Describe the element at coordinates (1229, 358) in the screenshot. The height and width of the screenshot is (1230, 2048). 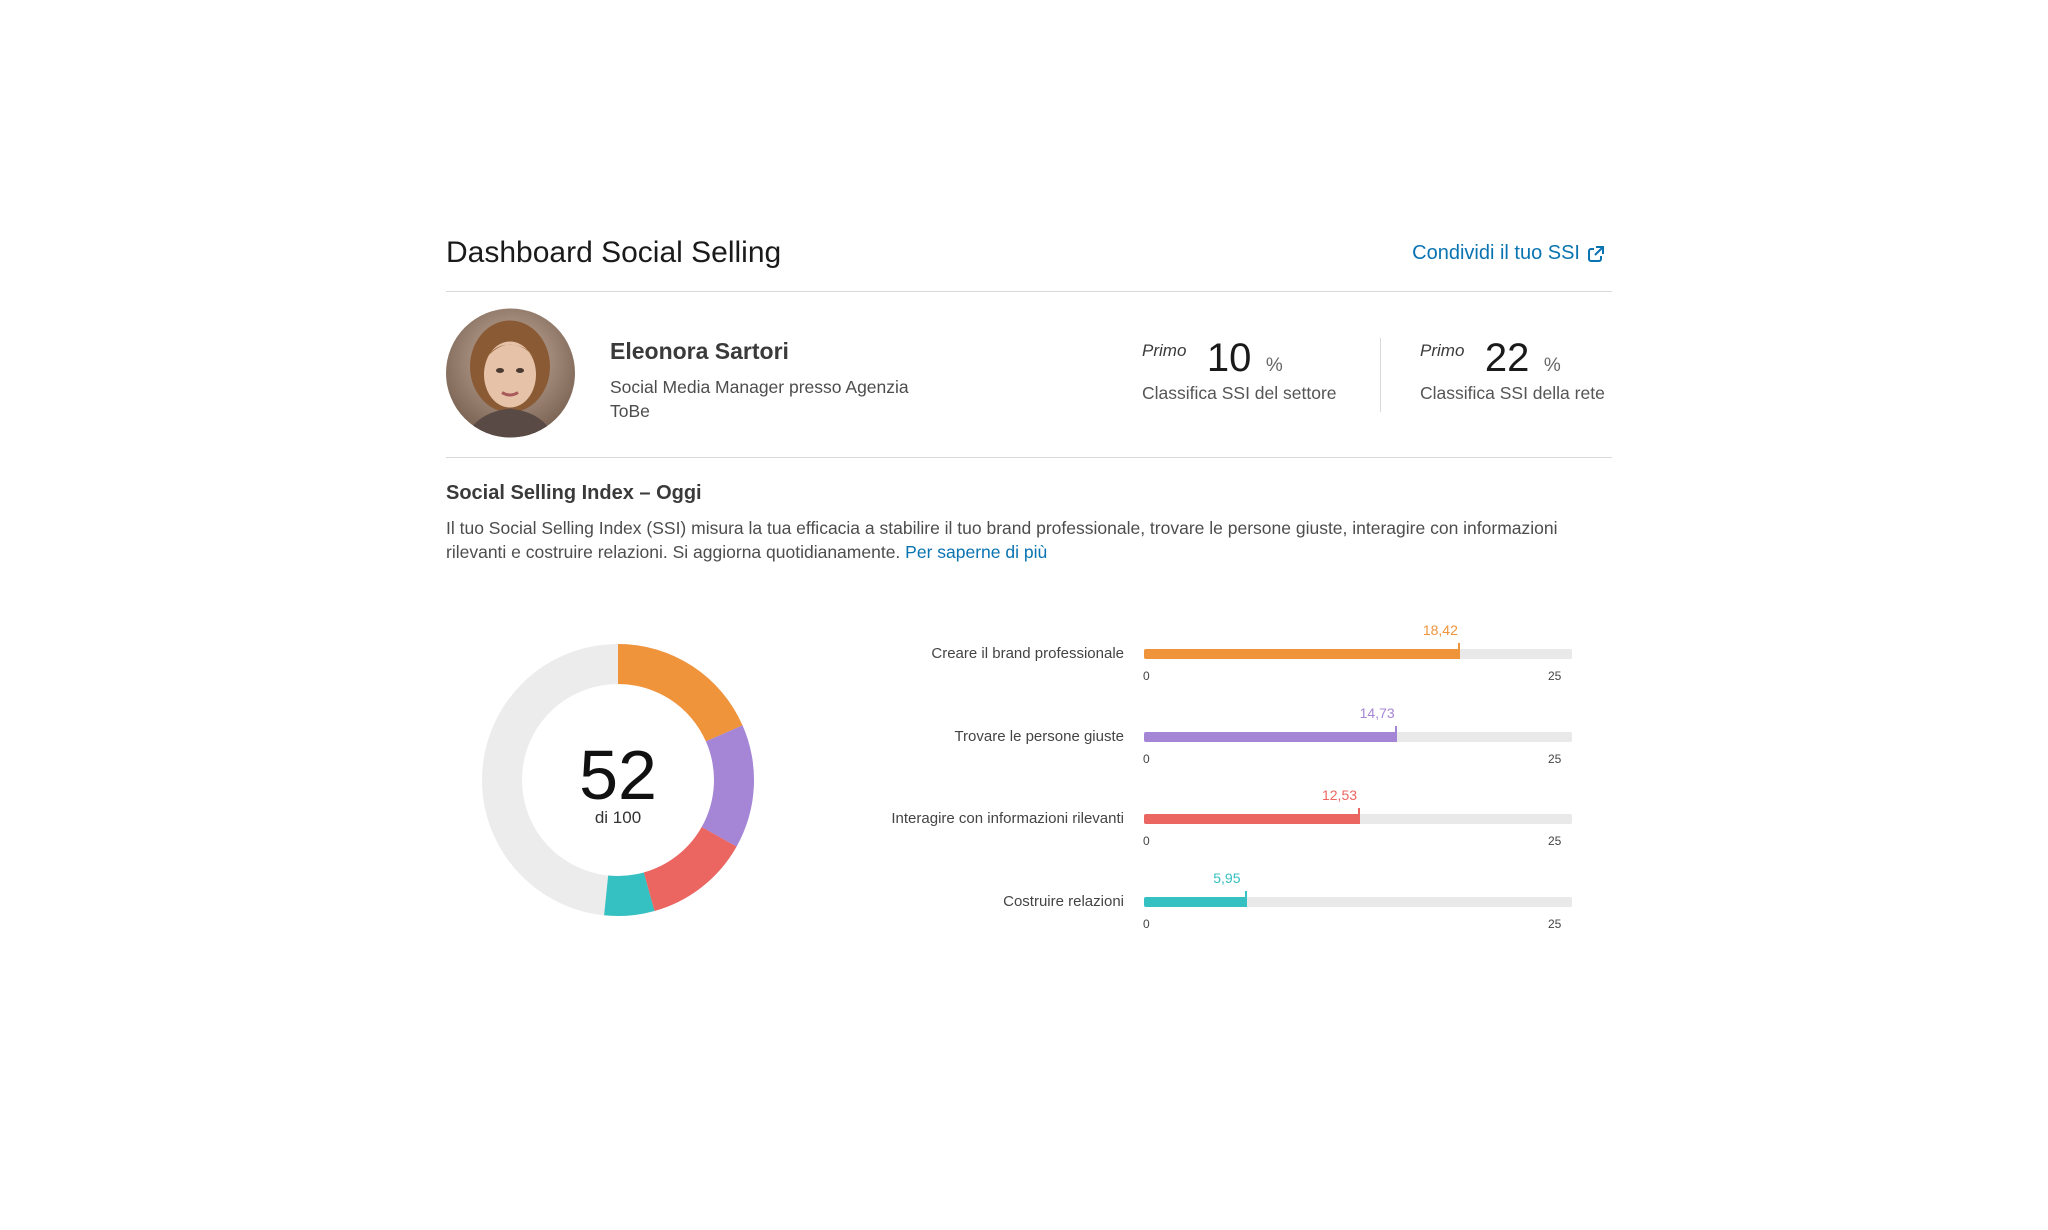
I see `sector-rank-value: 10` at that location.